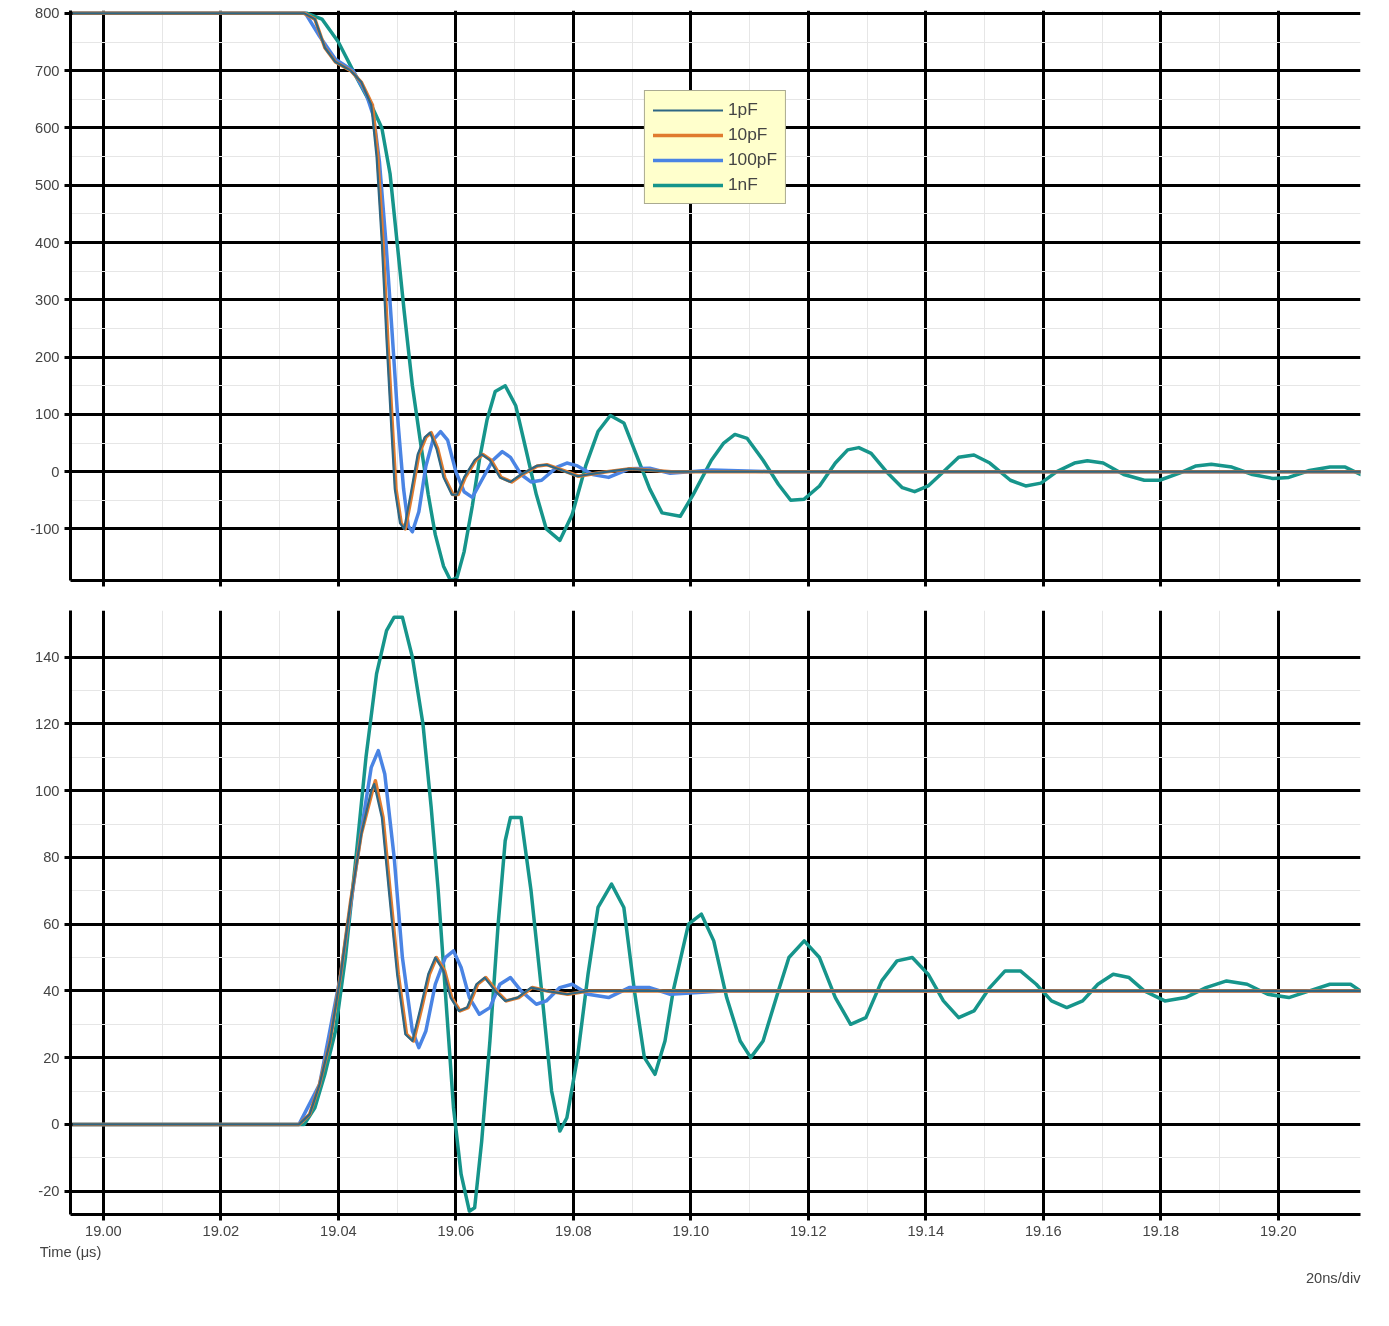  I want to click on legend-label: 1pF, so click(742, 109).